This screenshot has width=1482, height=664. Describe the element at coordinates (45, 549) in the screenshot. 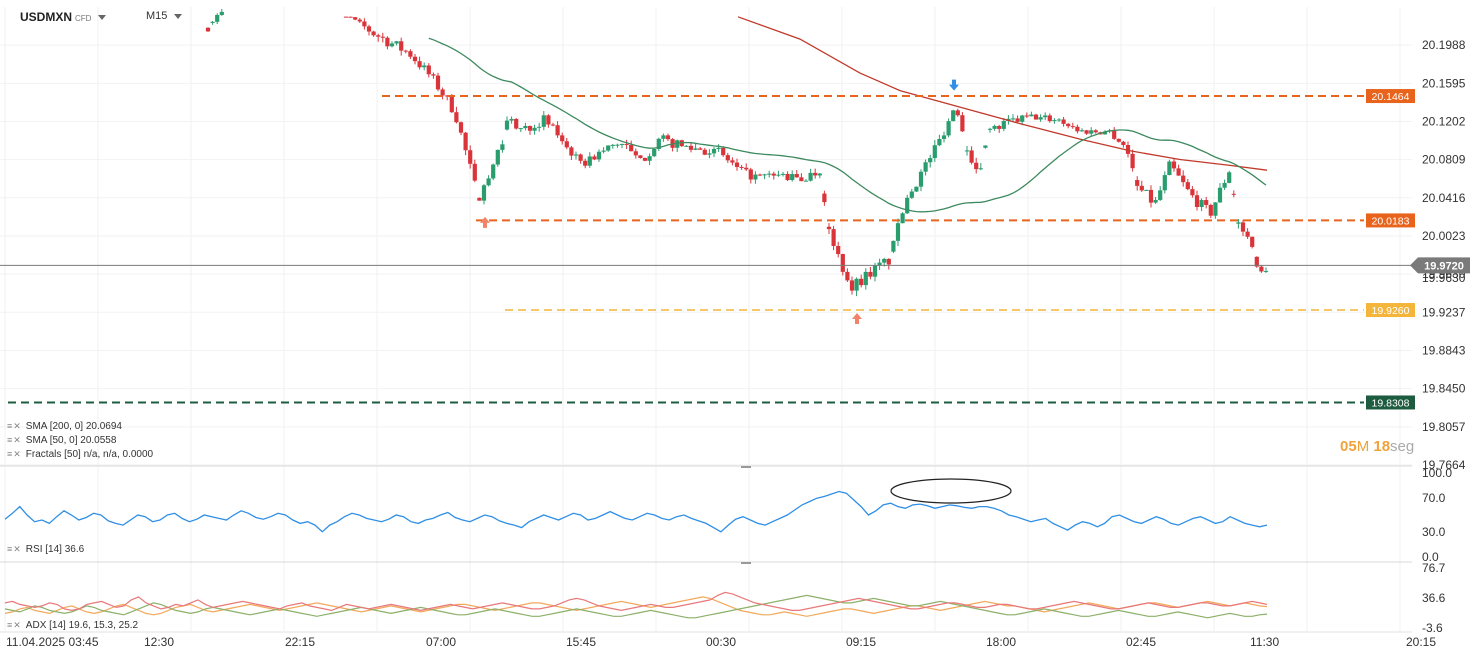

I see `legend-rsi: ≡✕ RSI [14] 36.6` at that location.